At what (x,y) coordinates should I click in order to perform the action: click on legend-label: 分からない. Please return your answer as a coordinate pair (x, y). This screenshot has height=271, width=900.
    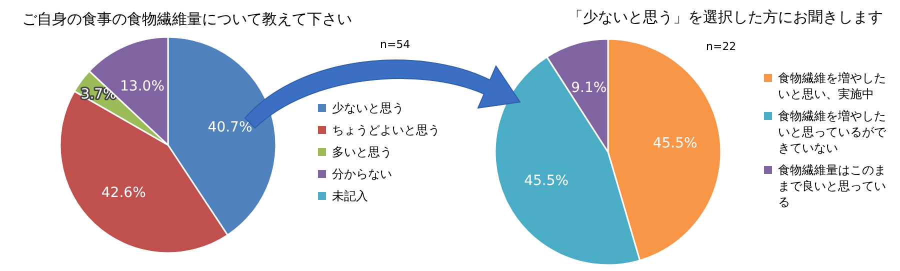
    Looking at the image, I should click on (362, 174).